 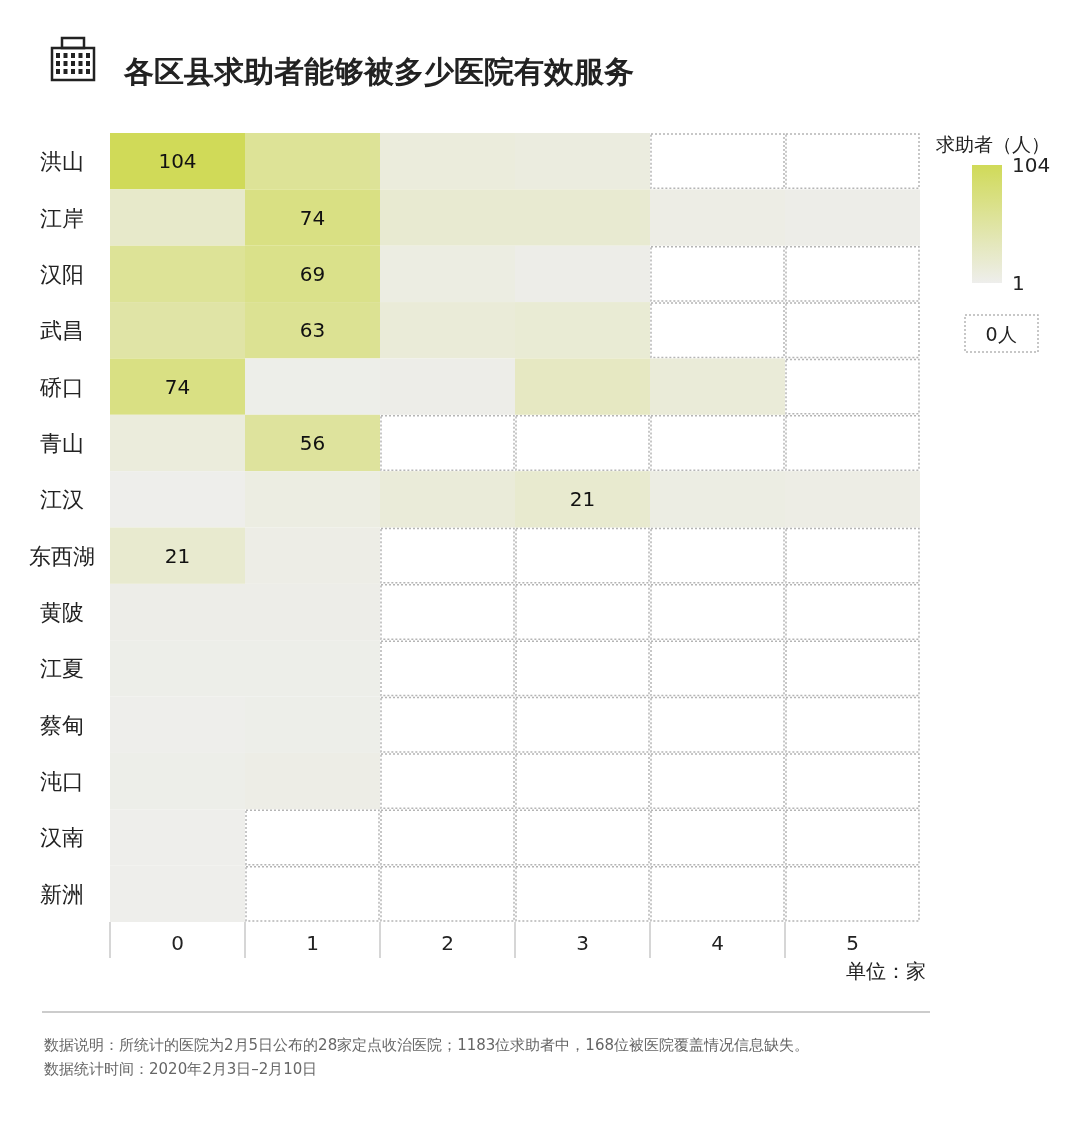 What do you see at coordinates (447, 943) in the screenshot?
I see `x-tick-label: 2` at bounding box center [447, 943].